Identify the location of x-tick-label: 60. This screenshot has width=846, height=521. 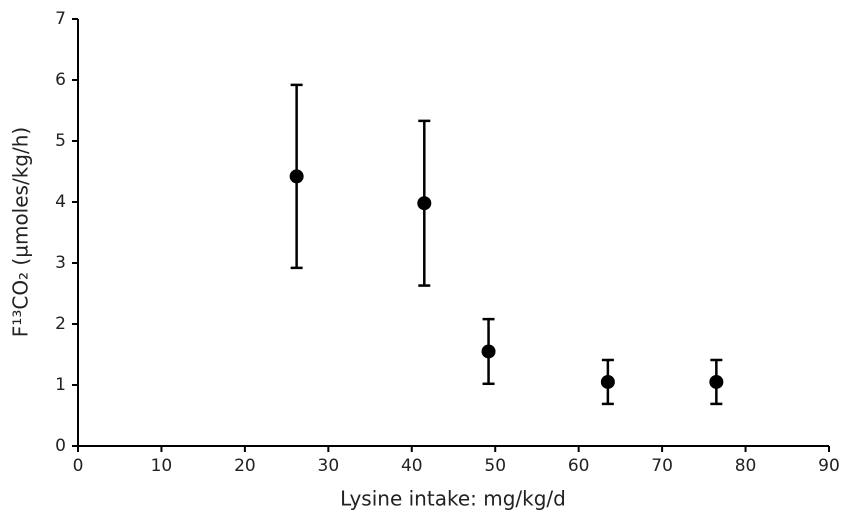
(579, 466).